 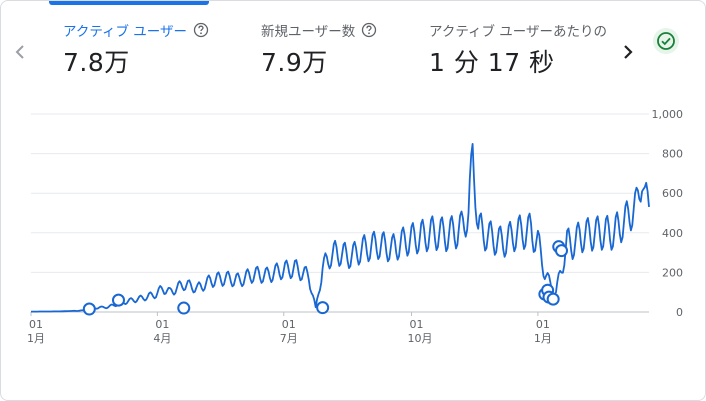 What do you see at coordinates (672, 154) in the screenshot?
I see `y-tick-label: 800` at bounding box center [672, 154].